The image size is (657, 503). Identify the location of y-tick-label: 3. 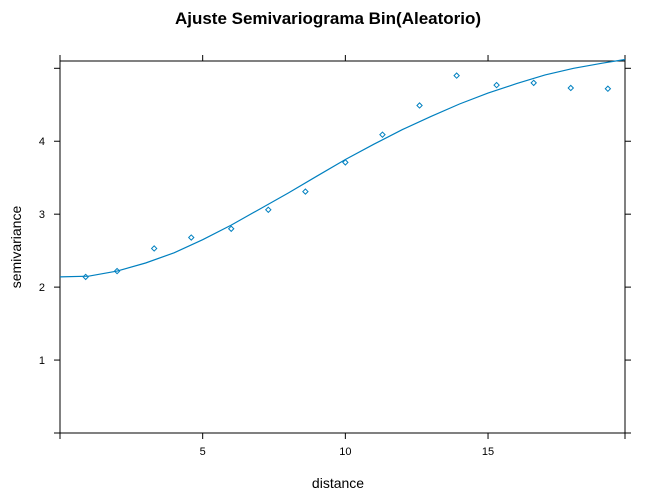
(42, 215).